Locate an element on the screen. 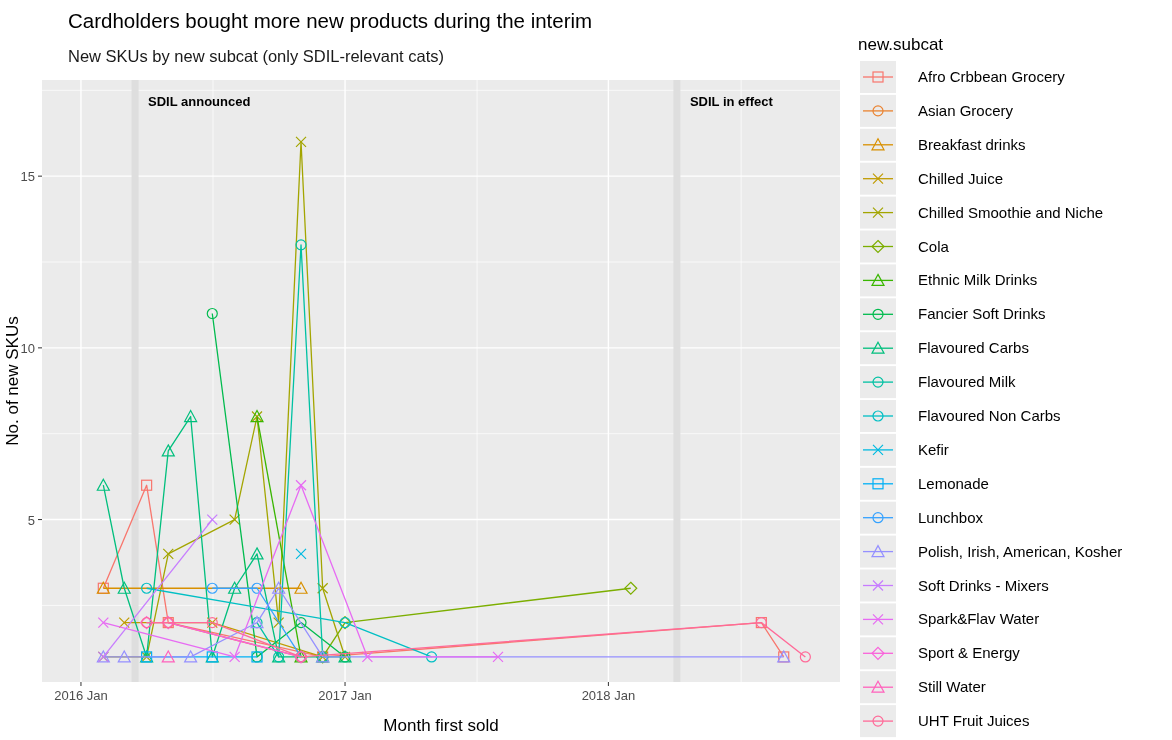  legend-title: new.subcat is located at coordinates (901, 44).